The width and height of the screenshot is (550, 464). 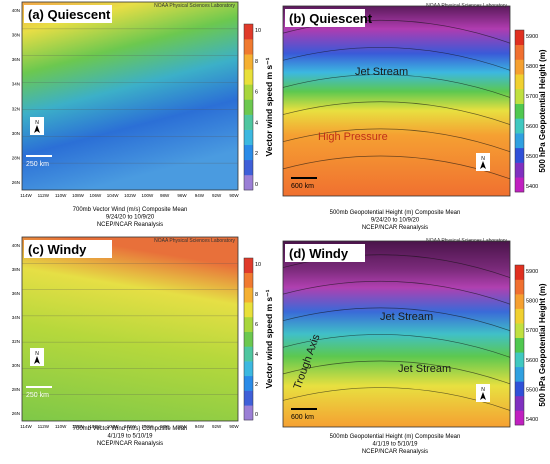 I want to click on scale-label: 600 km, so click(x=302, y=417).